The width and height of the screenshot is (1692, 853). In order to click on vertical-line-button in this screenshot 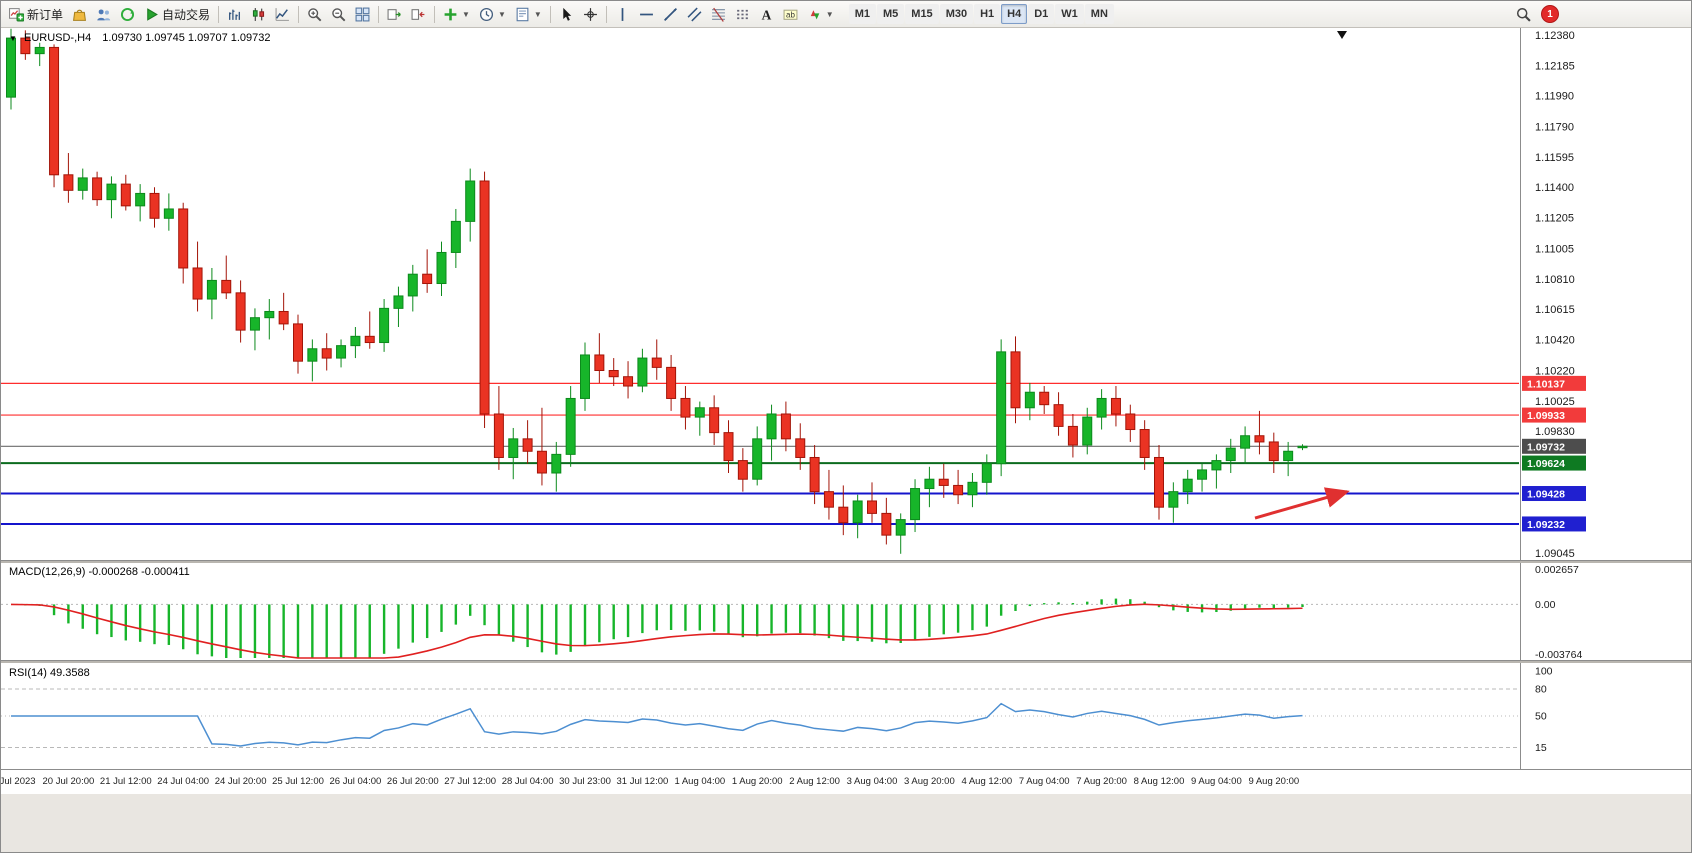, I will do `click(622, 14)`.